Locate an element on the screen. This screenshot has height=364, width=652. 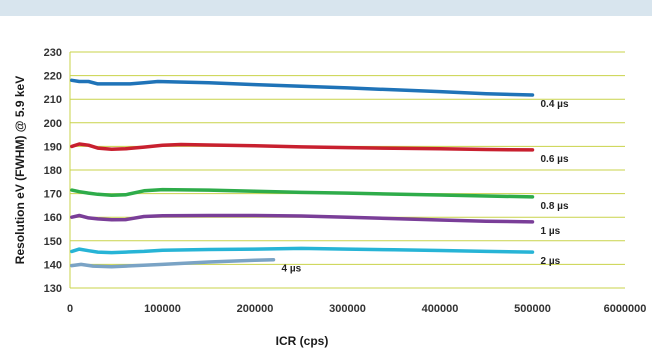
series-label: 1 µs is located at coordinates (551, 231).